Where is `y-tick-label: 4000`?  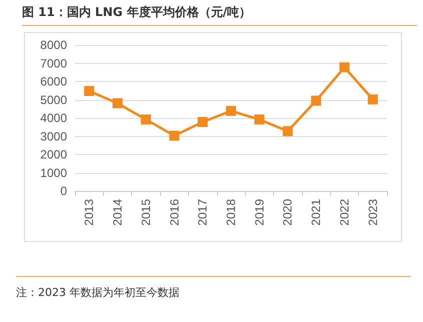 y-tick-label: 4000 is located at coordinates (54, 118).